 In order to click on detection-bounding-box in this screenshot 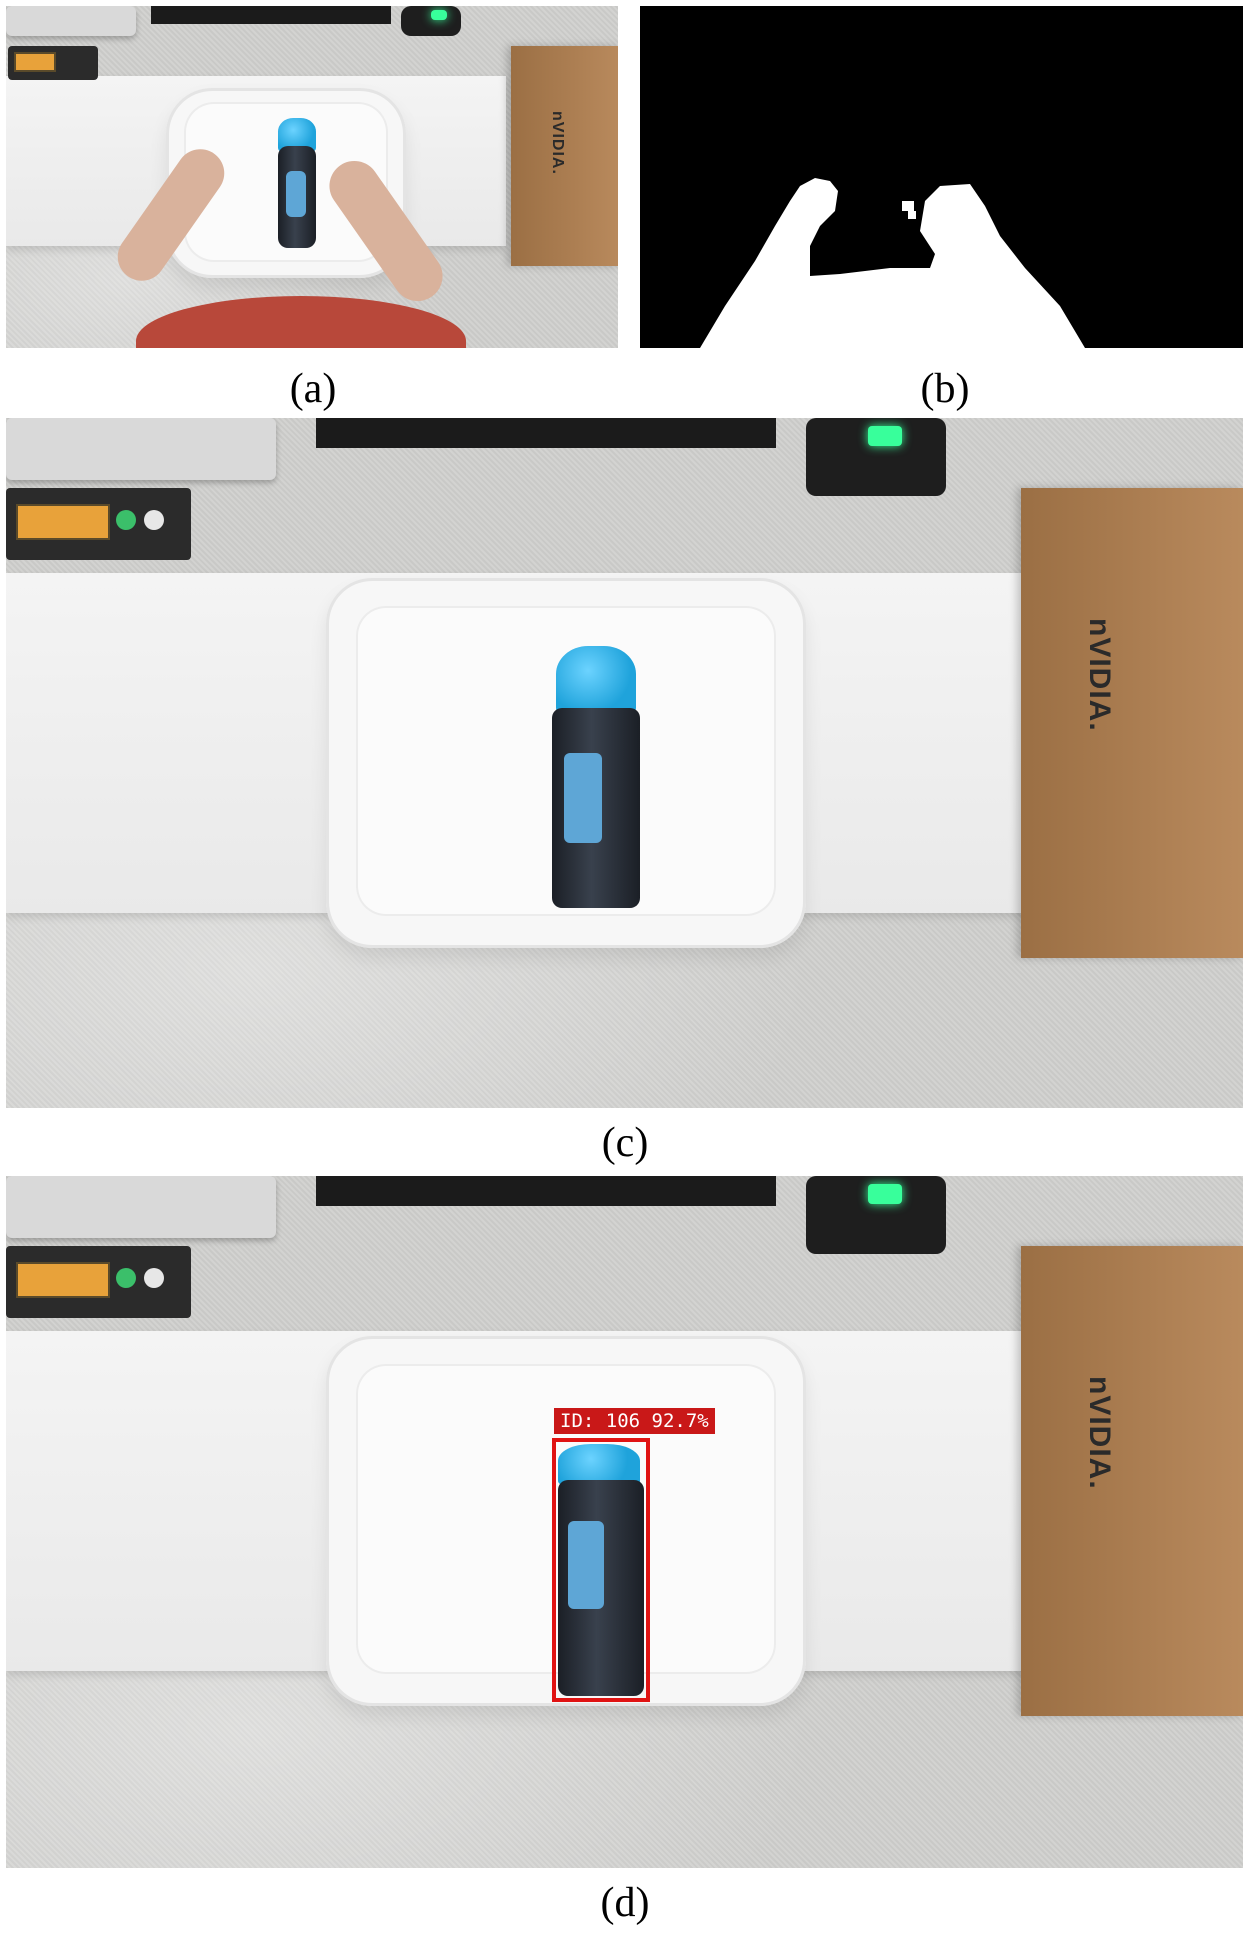, I will do `click(601, 1570)`.